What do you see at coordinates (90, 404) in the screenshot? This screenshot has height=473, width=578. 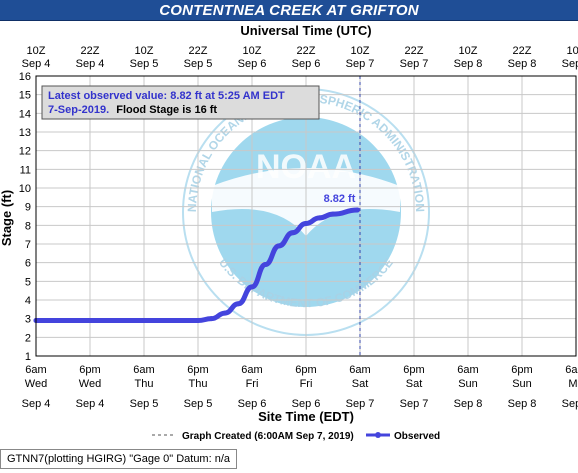 I see `x-tick-label: Sep 4` at bounding box center [90, 404].